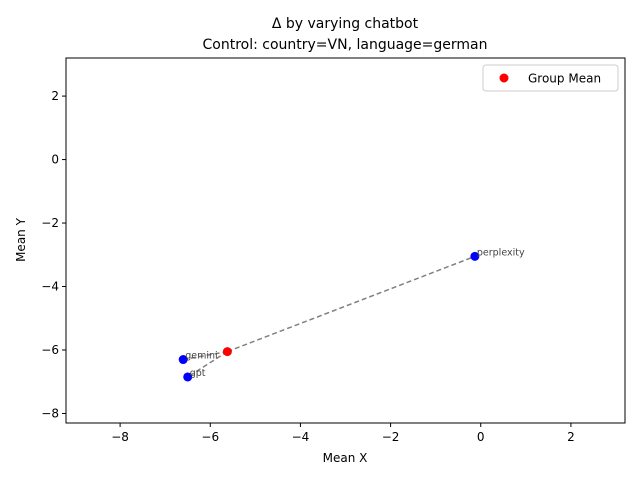 The height and width of the screenshot is (480, 640). I want to click on x-tick-label: −6, so click(210, 437).